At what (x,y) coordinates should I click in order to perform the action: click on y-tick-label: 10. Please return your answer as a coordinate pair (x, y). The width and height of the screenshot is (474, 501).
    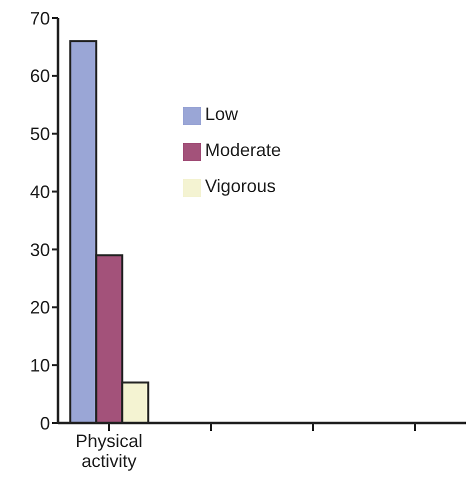
    Looking at the image, I should click on (40, 366).